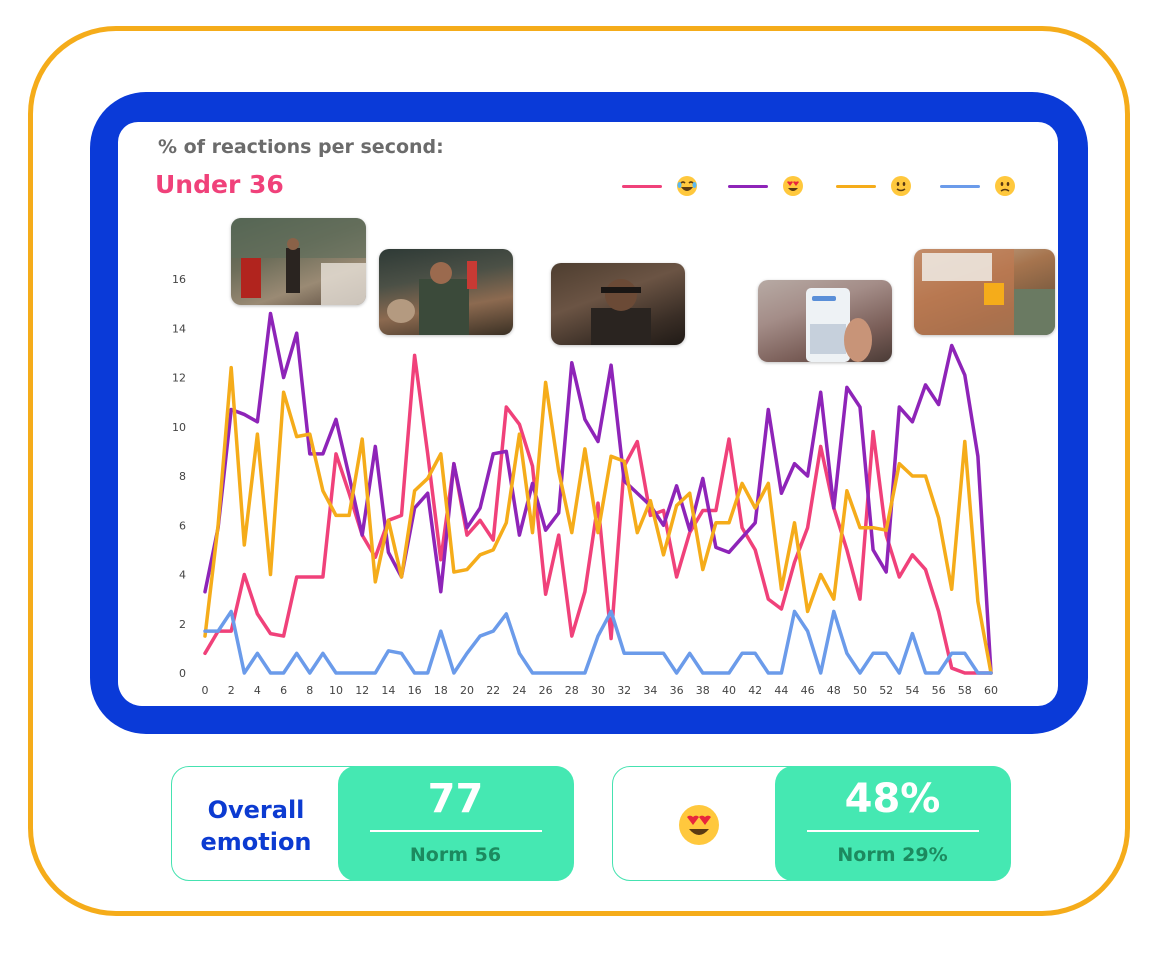  What do you see at coordinates (455, 854) in the screenshot?
I see `overall-emotion-norm: Norm 56` at bounding box center [455, 854].